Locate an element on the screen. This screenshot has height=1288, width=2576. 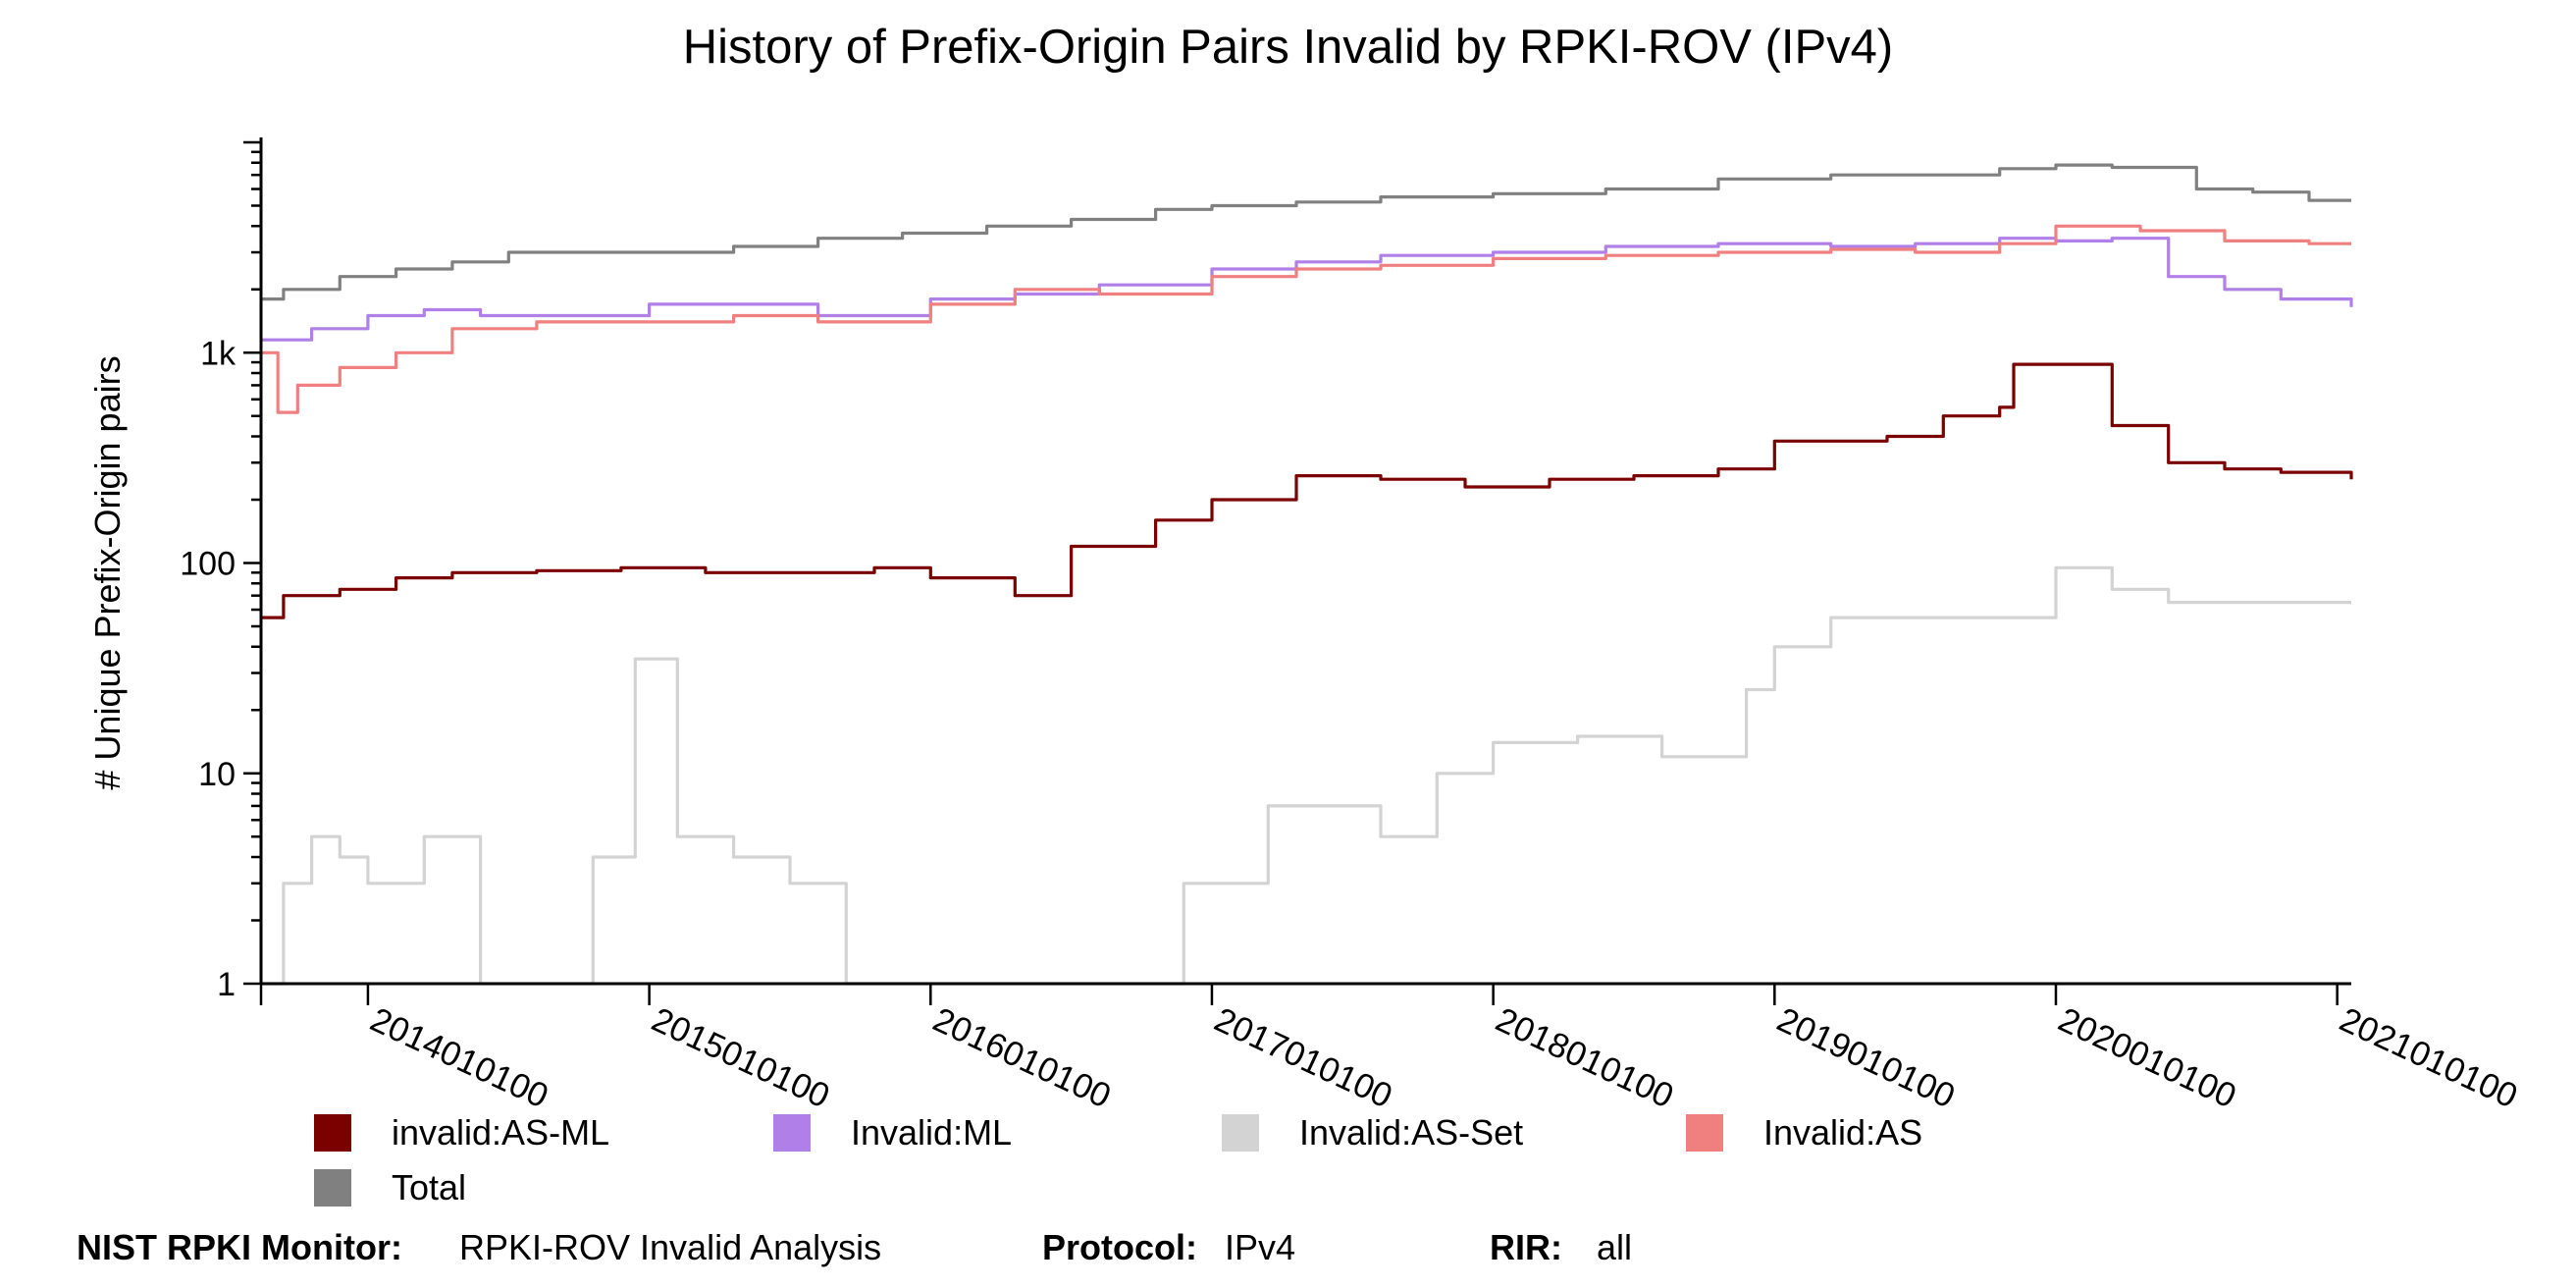
x-tick-label: 2020010100 is located at coordinates (2147, 1058).